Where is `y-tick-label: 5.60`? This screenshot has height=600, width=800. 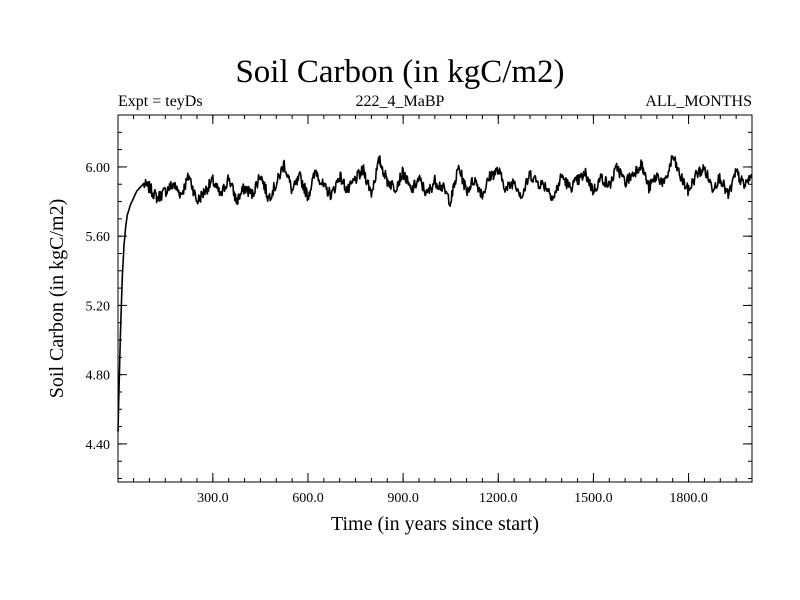
y-tick-label: 5.60 is located at coordinates (98, 237).